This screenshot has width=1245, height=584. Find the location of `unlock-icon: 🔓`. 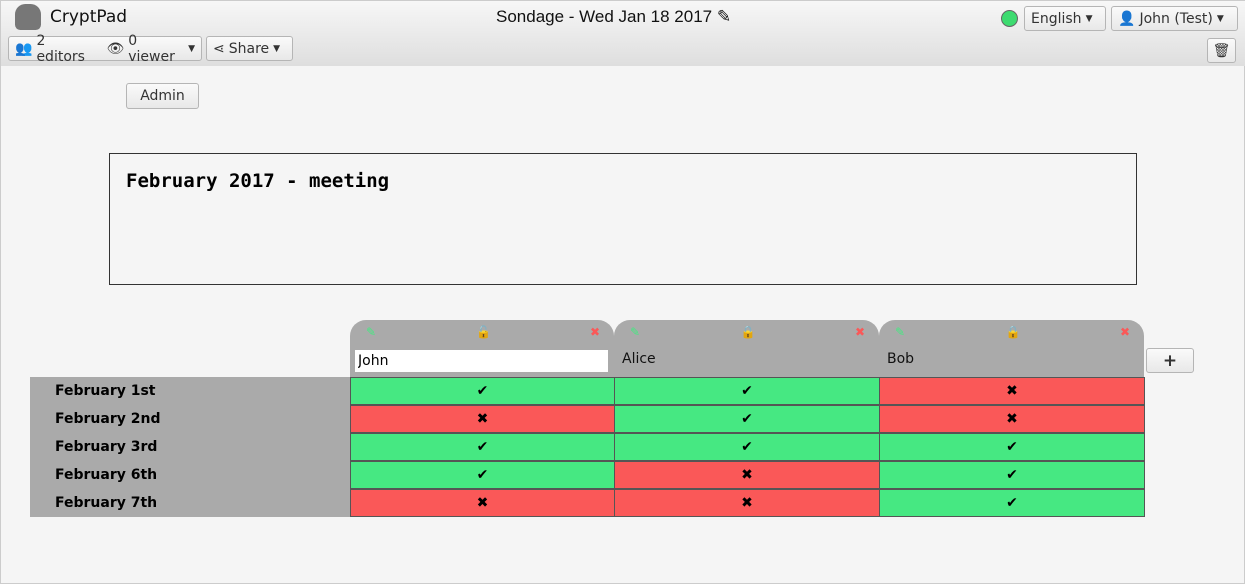

unlock-icon: 🔓 is located at coordinates (483, 332).